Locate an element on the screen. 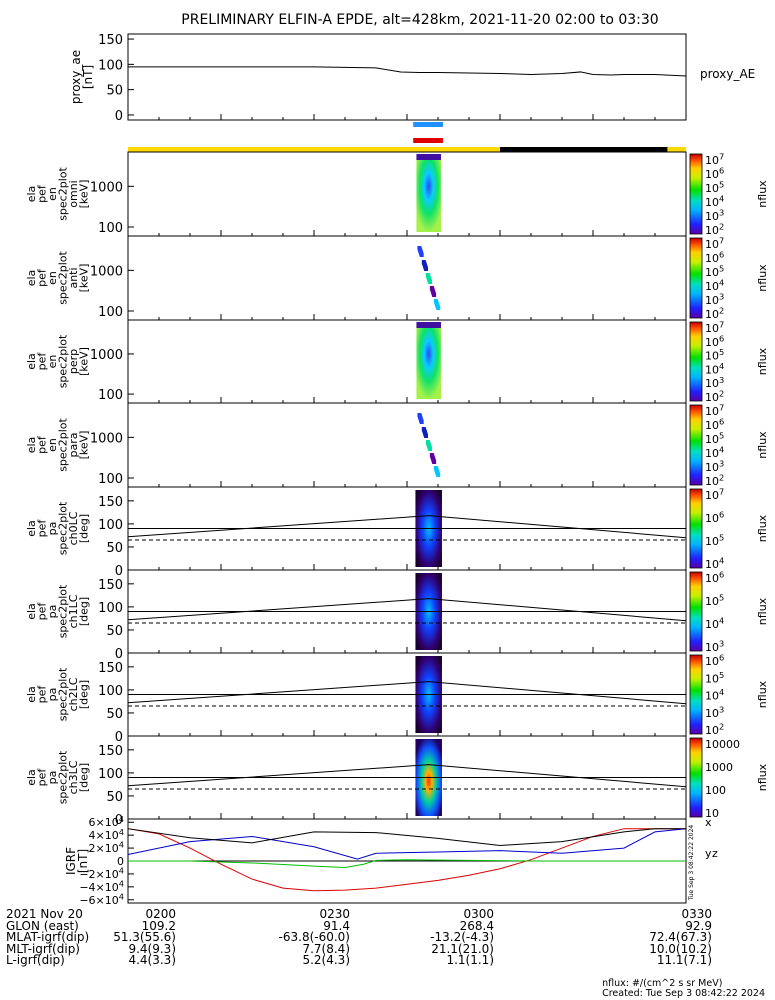  proxy-ae-line is located at coordinates (407, 71).